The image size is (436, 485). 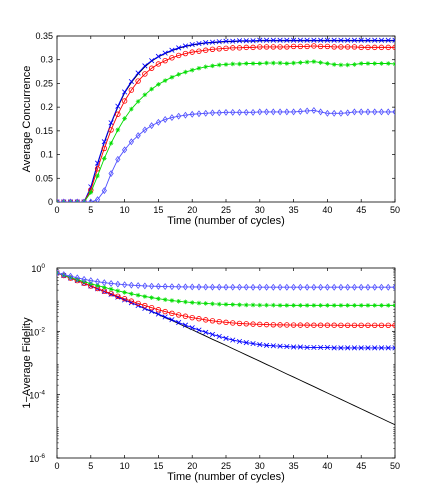 I want to click on y-tick-label: 0, so click(x=50, y=202).